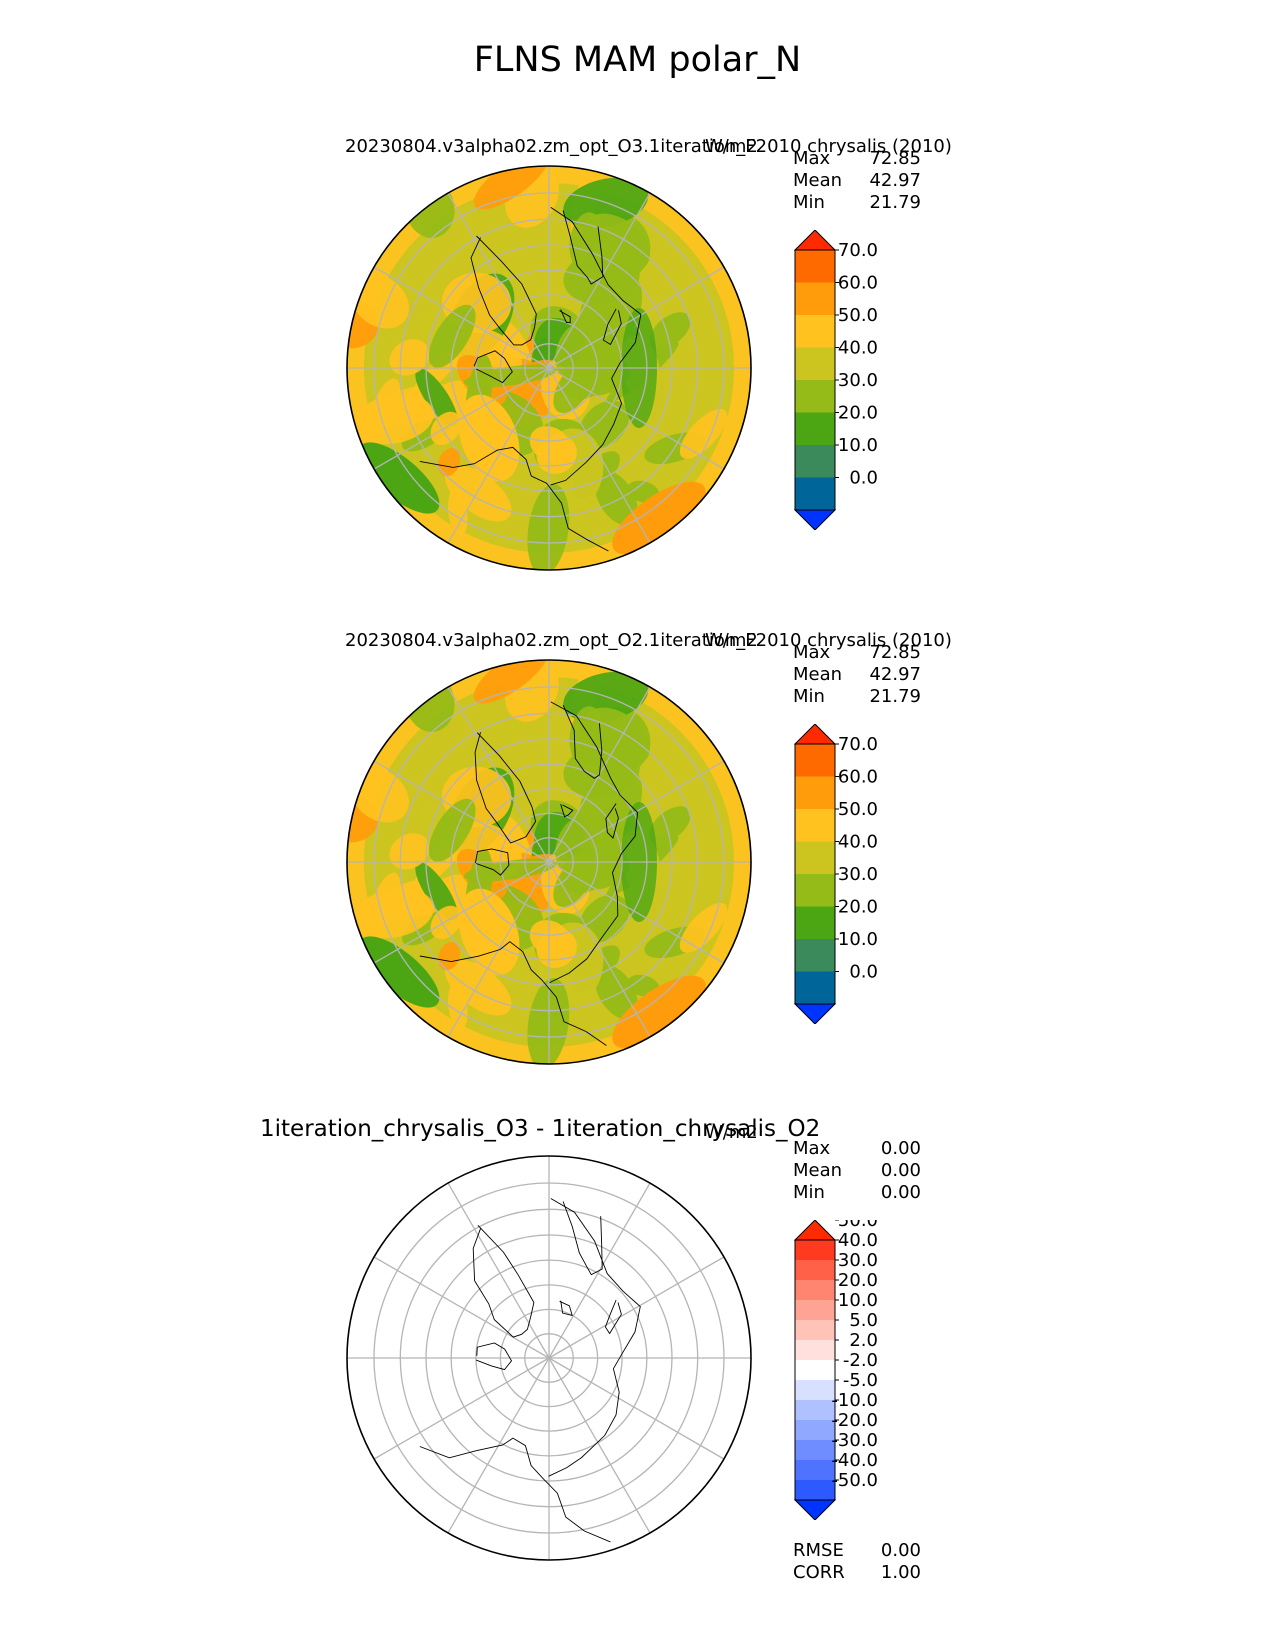 Image resolution: width=1275 pixels, height=1650 pixels. I want to click on corr-value: 1.00, so click(900, 1572).